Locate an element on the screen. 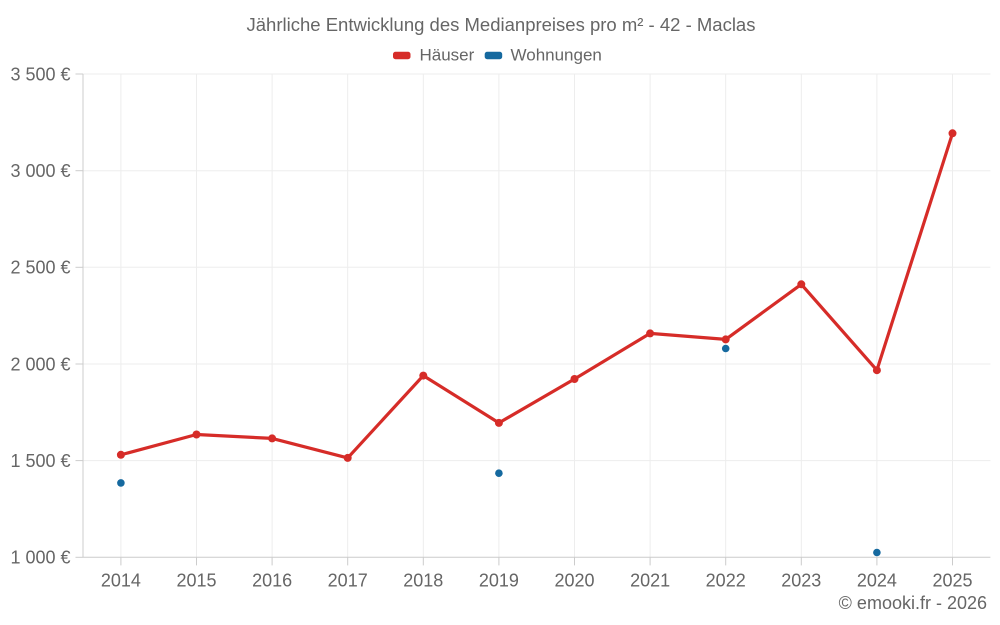 Image resolution: width=1000 pixels, height=625 pixels. svg-text: Häuser is located at coordinates (447, 55).